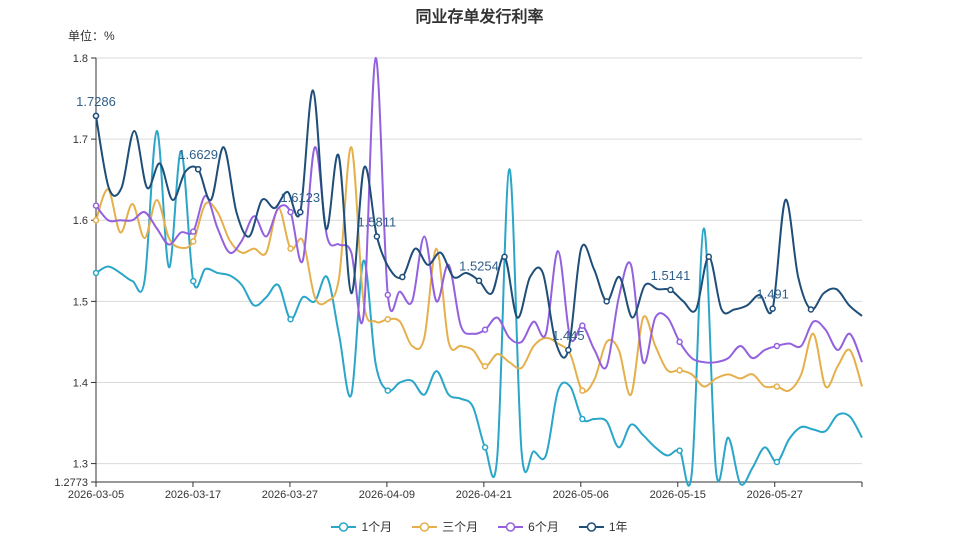 This screenshot has width=959, height=540. Describe the element at coordinates (300, 197) in the screenshot. I see `data-label: 1.6123` at that location.